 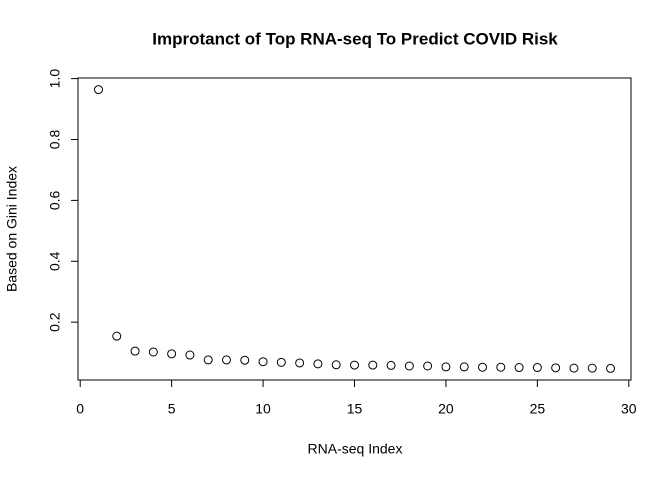 What do you see at coordinates (55, 79) in the screenshot?
I see `y-tick-label: 1.0` at bounding box center [55, 79].